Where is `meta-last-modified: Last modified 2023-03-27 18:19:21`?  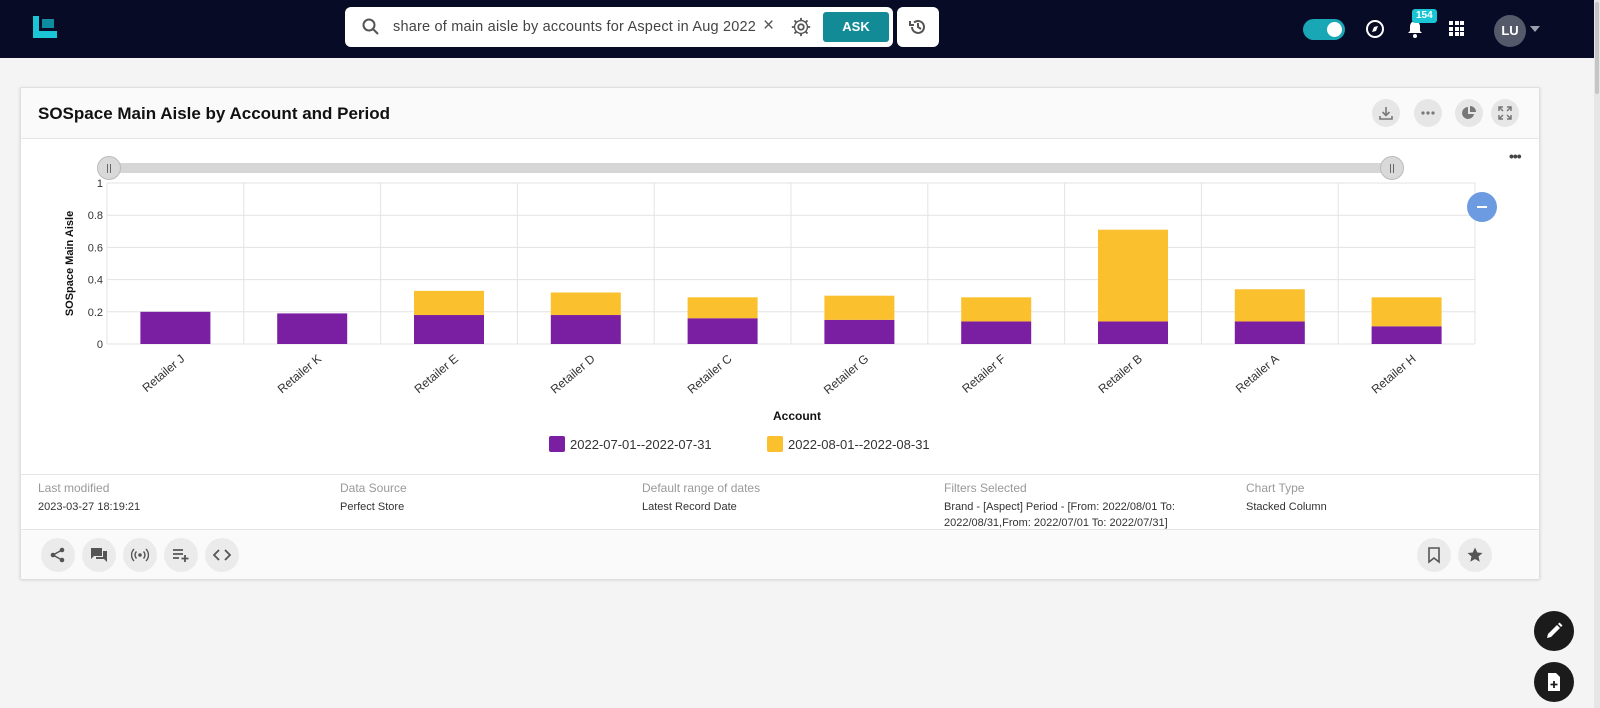
meta-last-modified: Last modified 2023-03-27 18:19:21 is located at coordinates (89, 498).